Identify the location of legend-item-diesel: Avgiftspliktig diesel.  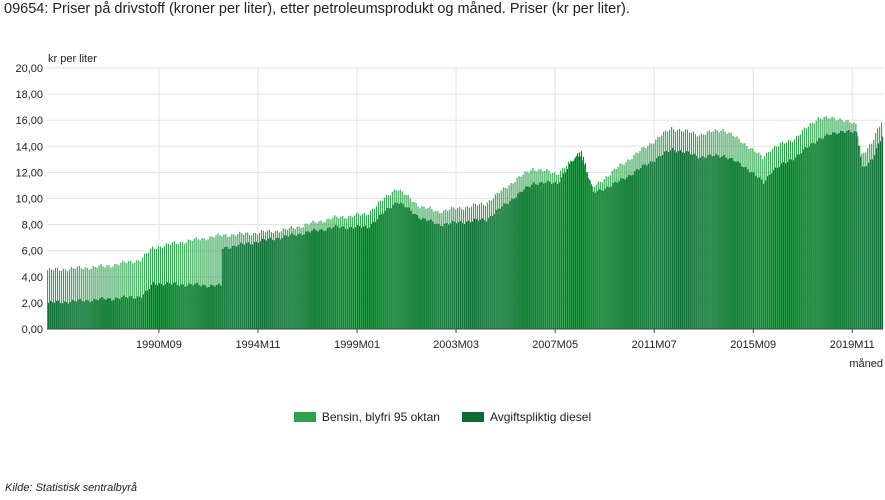
(526, 417).